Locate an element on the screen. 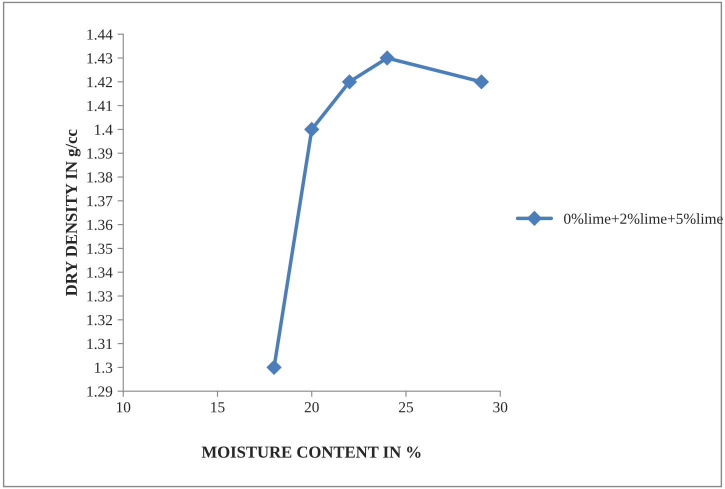  x-tick-label: 25 is located at coordinates (406, 407).